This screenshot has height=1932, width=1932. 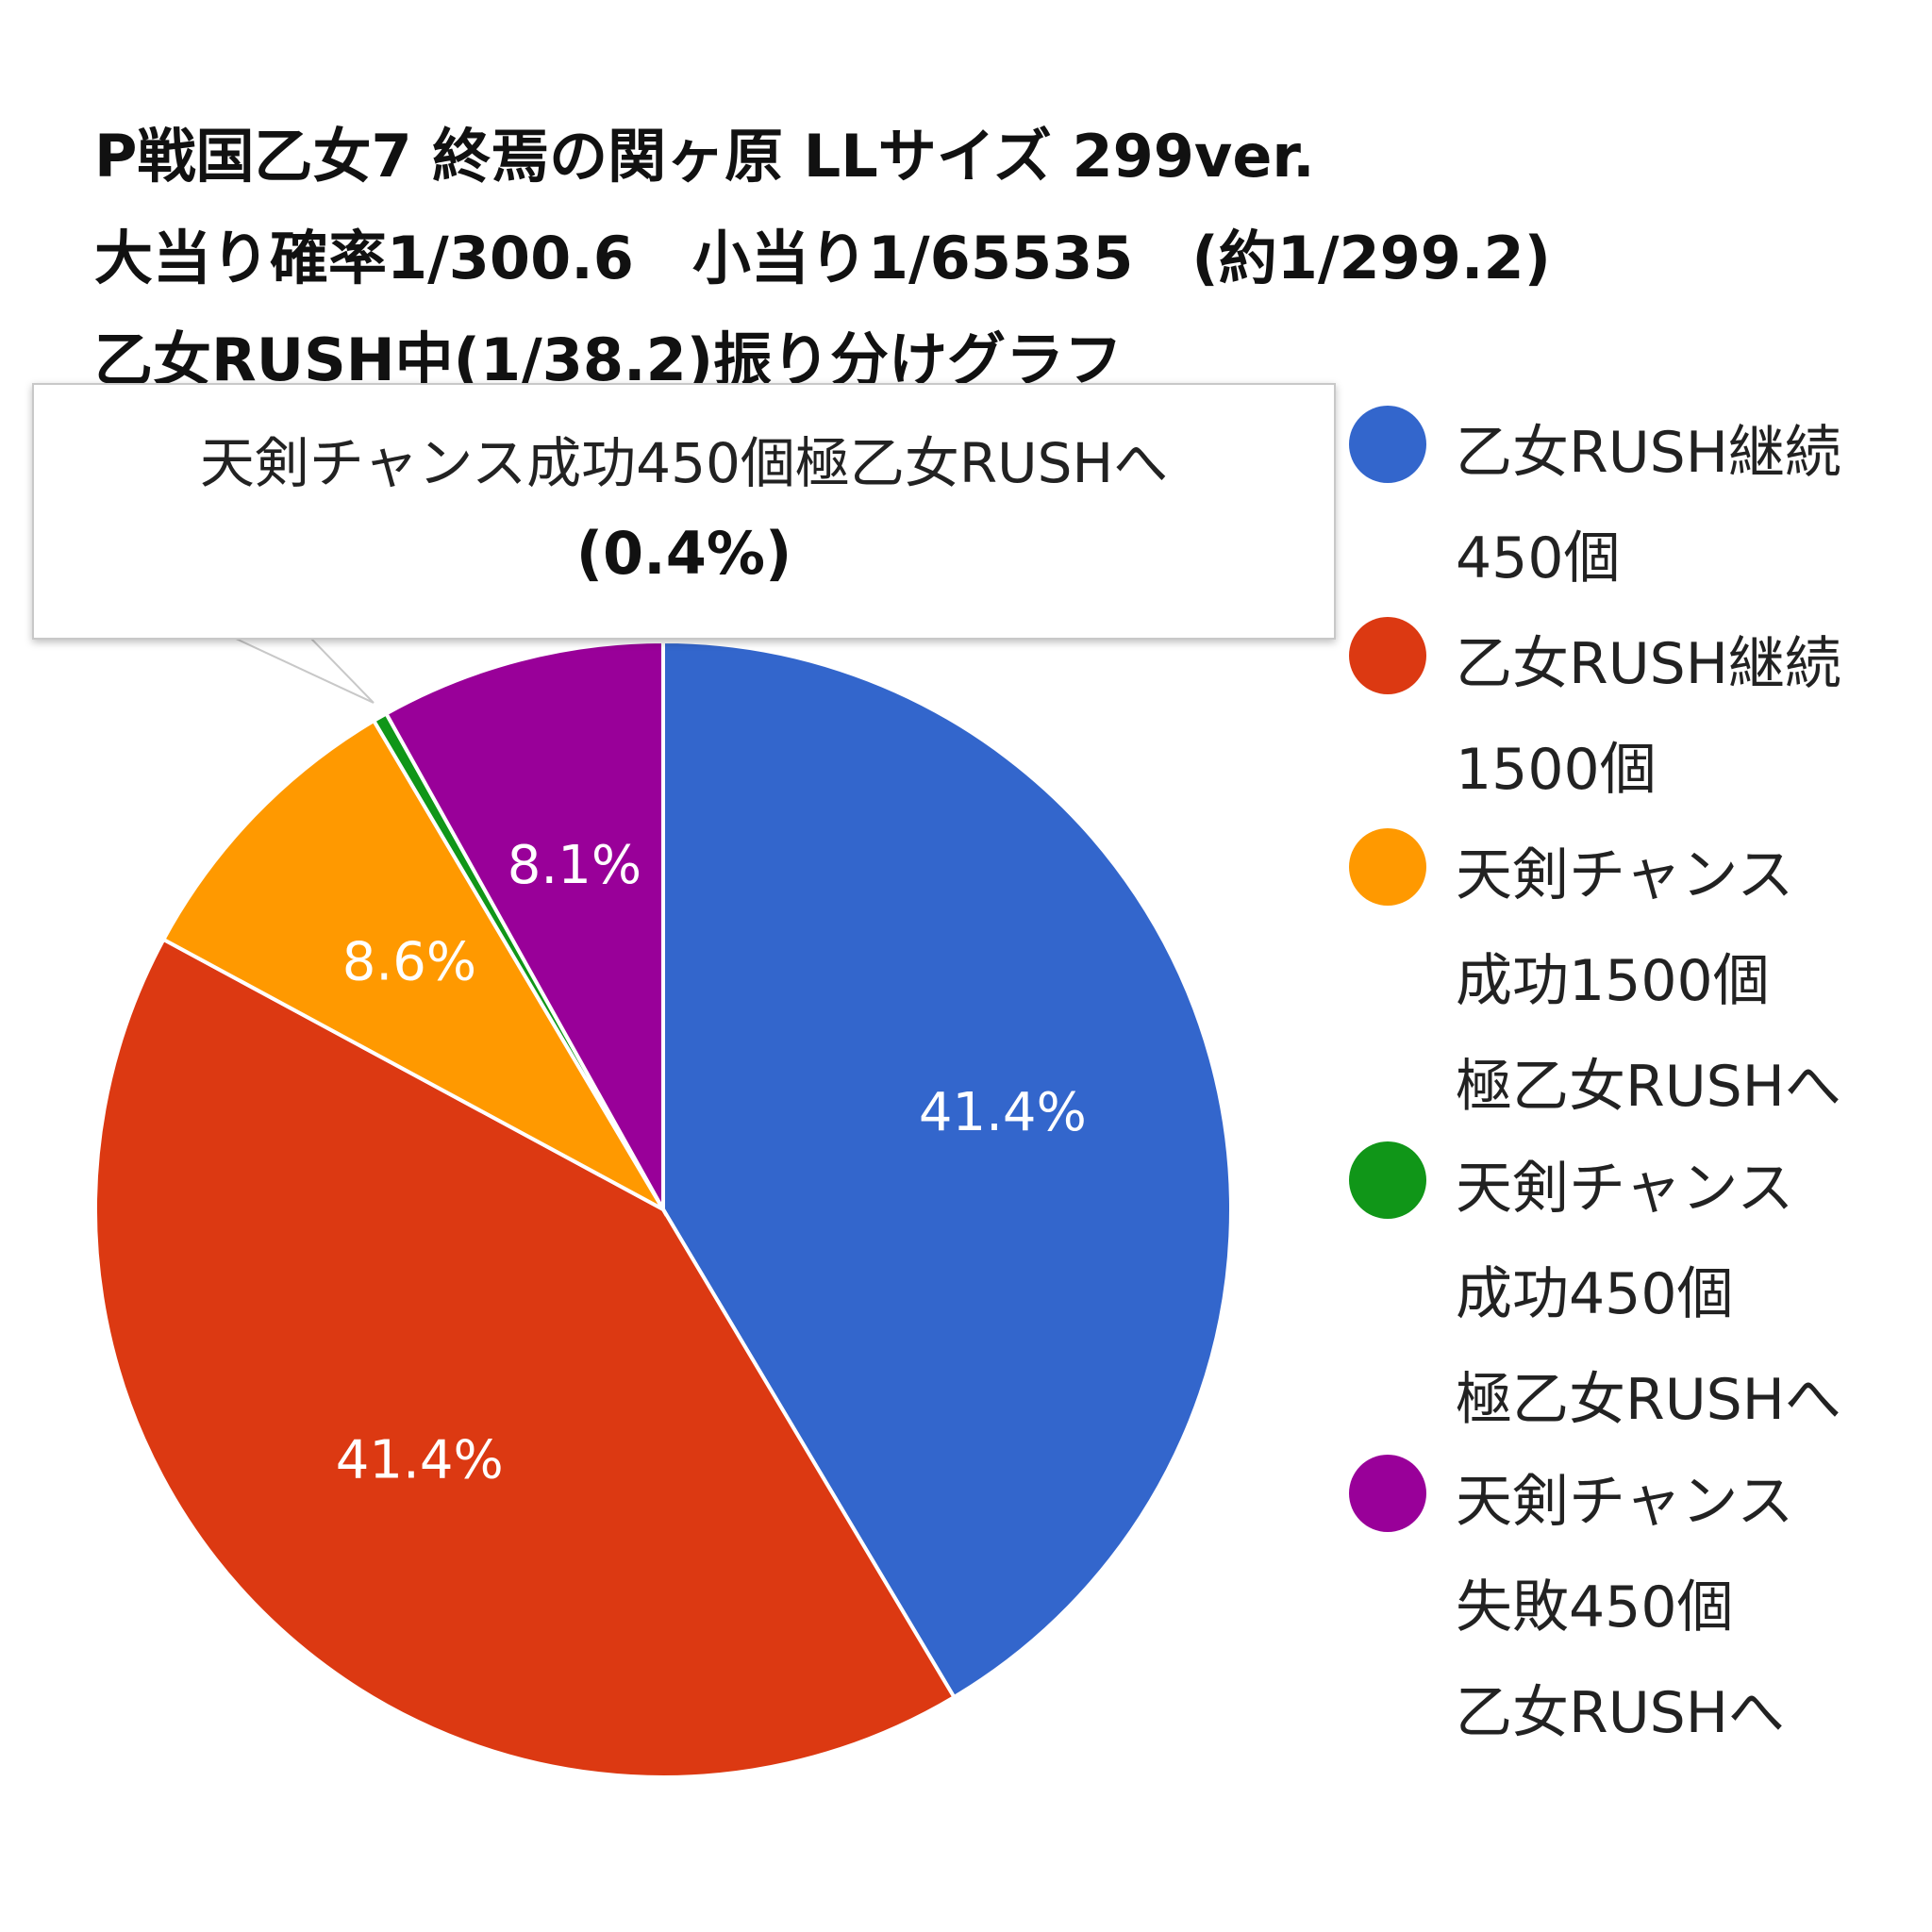 I want to click on legend-label-3: 天剣チャンス 成功1500個極乙女RUSHへ, so click(x=1648, y=981).